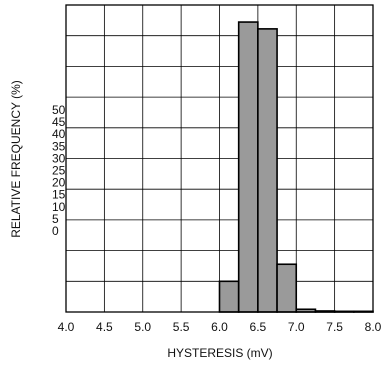 This screenshot has height=366, width=391. What do you see at coordinates (59, 183) in the screenshot?
I see `y-tick-label: 20` at bounding box center [59, 183].